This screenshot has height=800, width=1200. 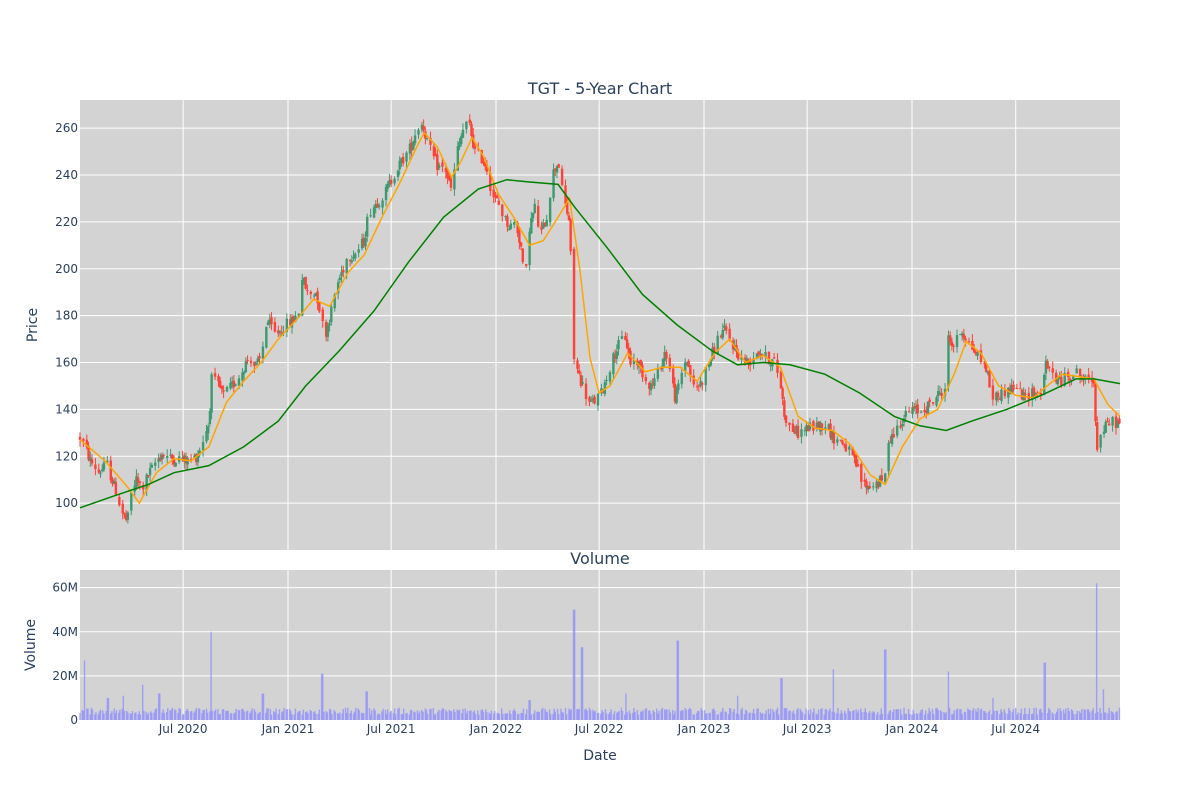 What do you see at coordinates (704, 729) in the screenshot?
I see `date-x-tick-label: Jan 2023` at bounding box center [704, 729].